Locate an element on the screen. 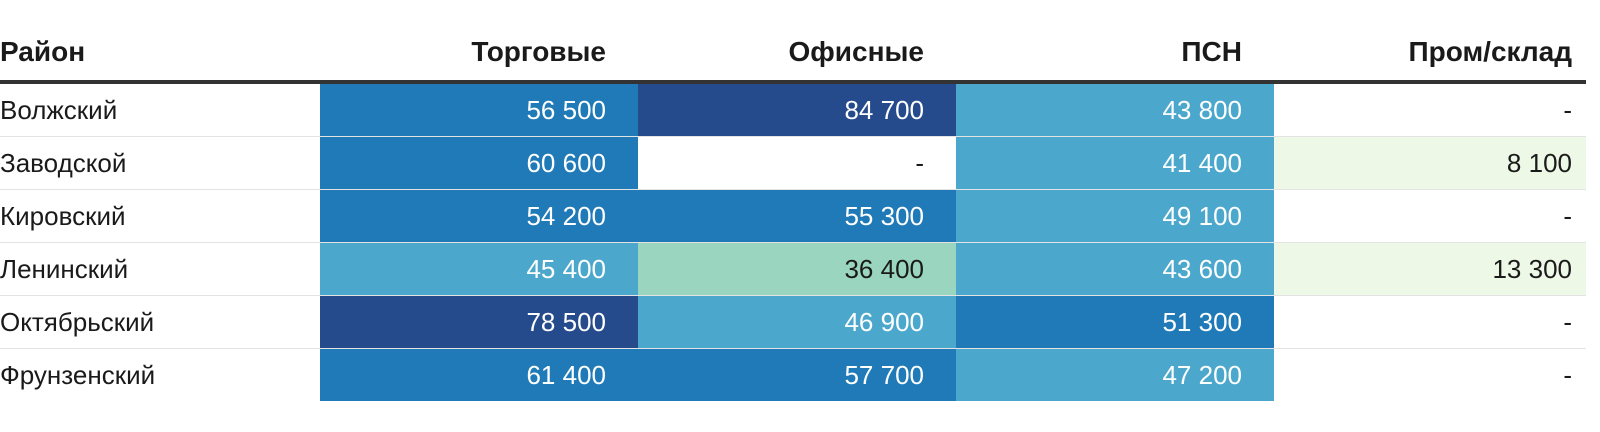 Image resolution: width=1600 pixels, height=432 pixels. table-row: Волжский 56 500 84 700 43 800- is located at coordinates (793, 109).